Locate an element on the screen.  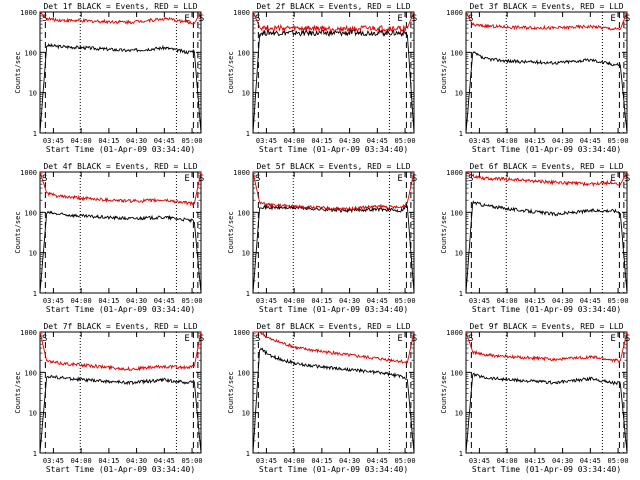
chart-title: Det 5f BLACK = Events, RED = LLD is located at coordinates (333, 166).